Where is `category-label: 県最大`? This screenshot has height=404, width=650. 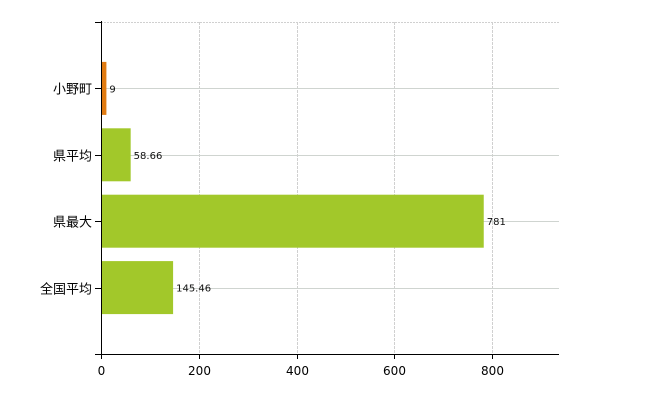 category-label: 県最大 is located at coordinates (72, 223).